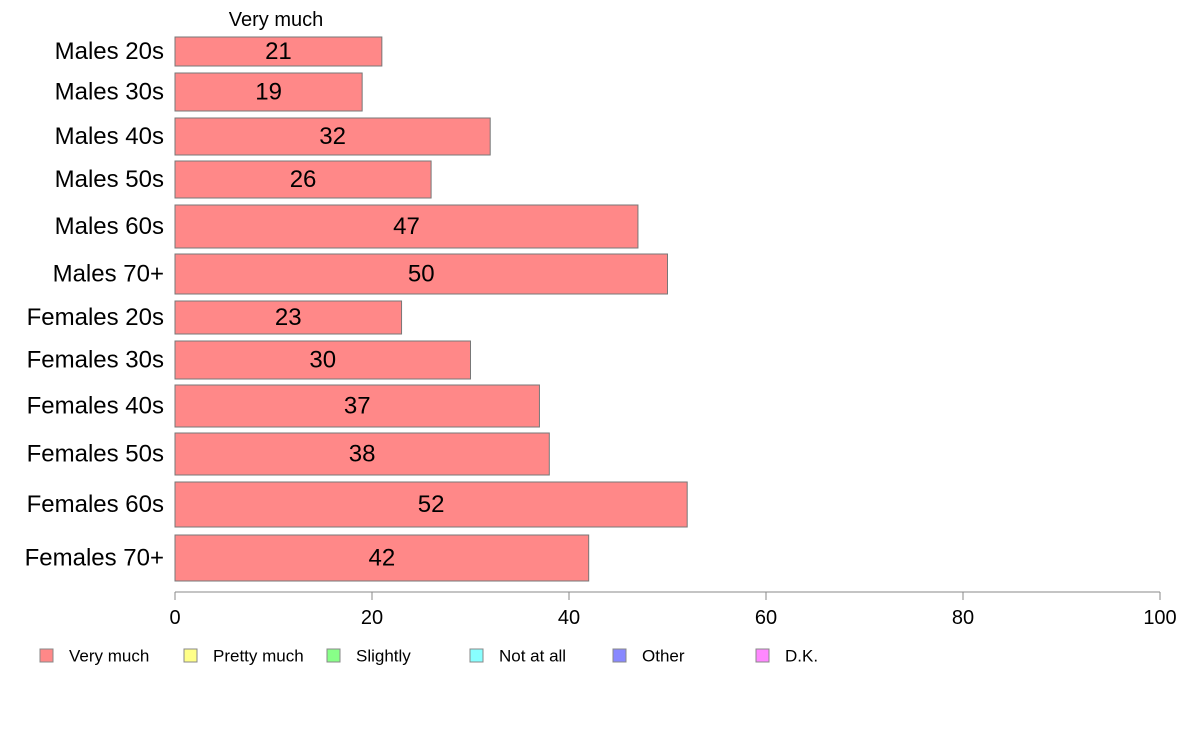 The width and height of the screenshot is (1188, 736). Describe the element at coordinates (95, 406) in the screenshot. I see `category-label: Females 40s` at that location.